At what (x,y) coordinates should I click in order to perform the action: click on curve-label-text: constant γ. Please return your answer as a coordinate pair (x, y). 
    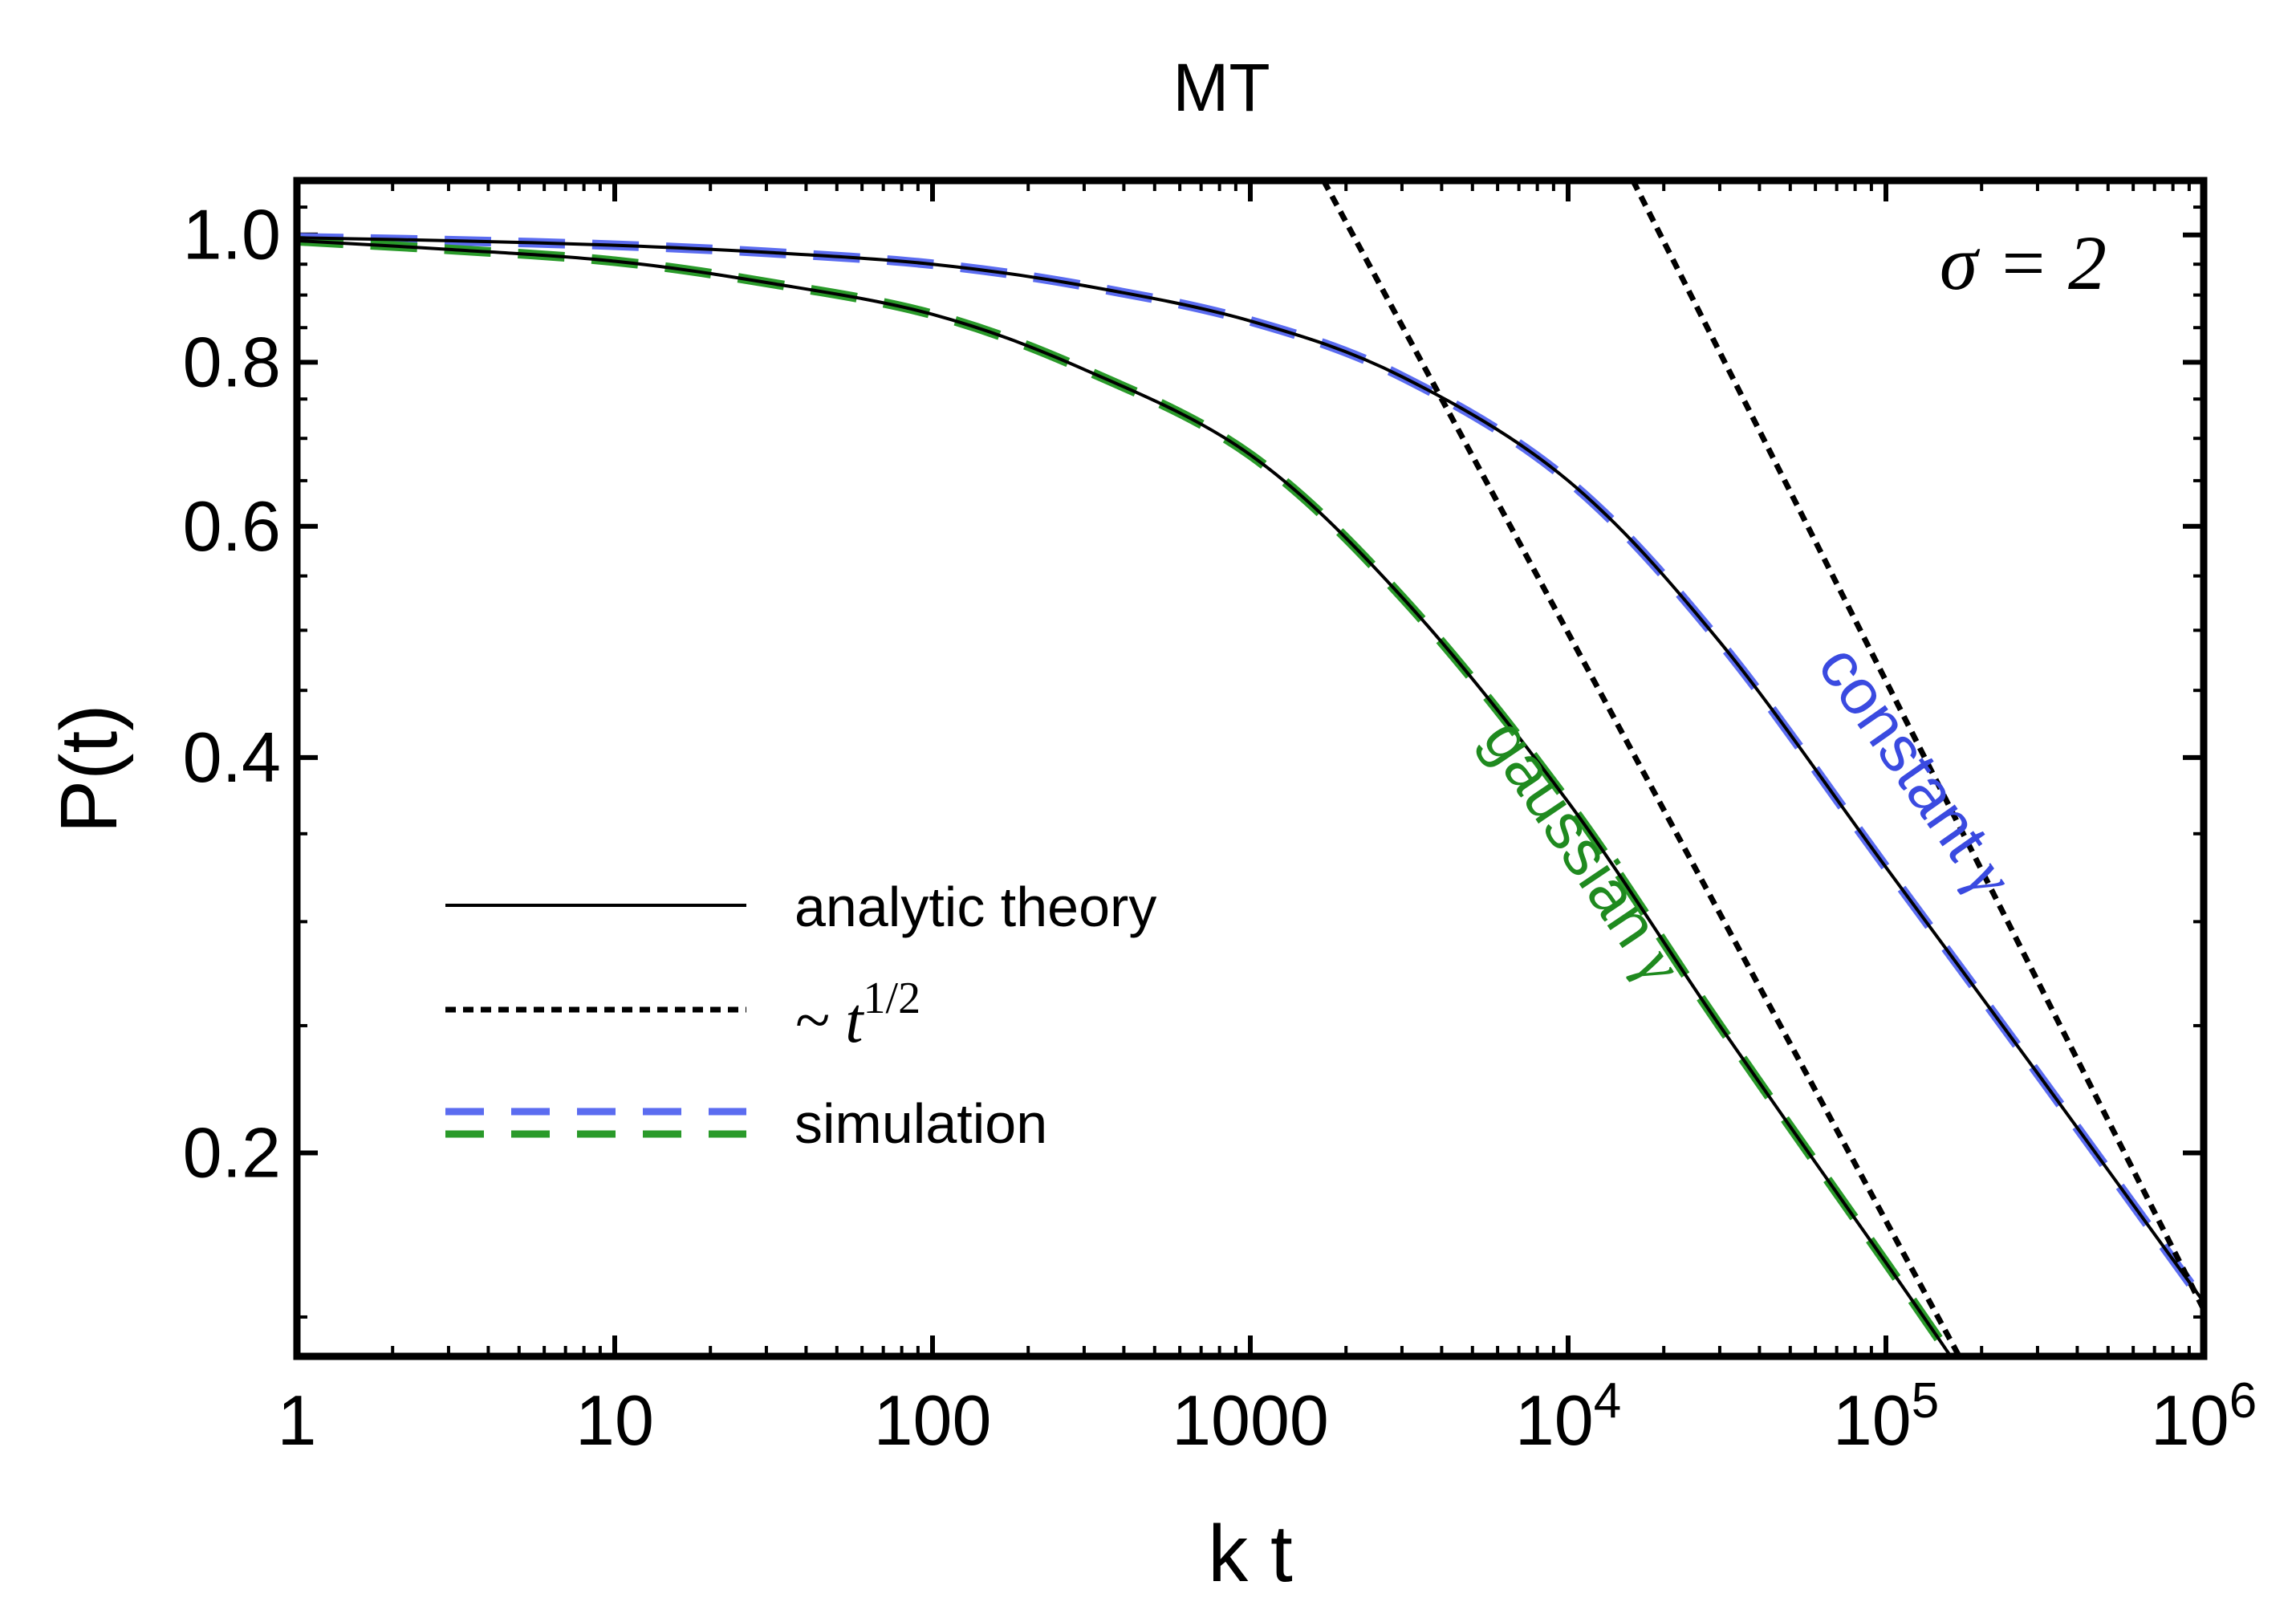
    Looking at the image, I should click on (1916, 770).